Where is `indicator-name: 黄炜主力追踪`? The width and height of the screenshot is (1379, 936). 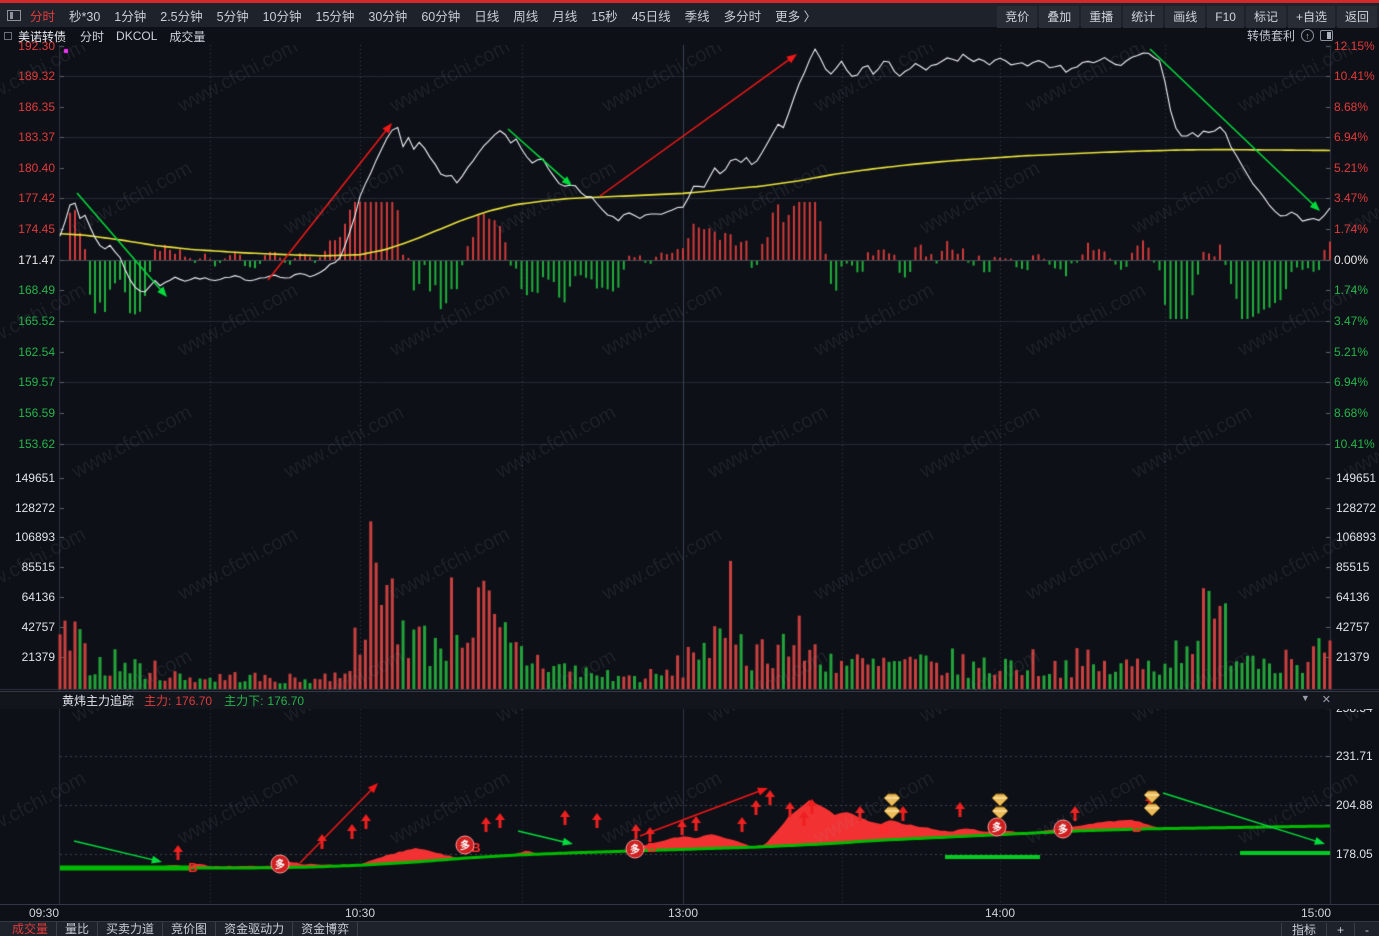 indicator-name: 黄炜主力追踪 is located at coordinates (98, 701).